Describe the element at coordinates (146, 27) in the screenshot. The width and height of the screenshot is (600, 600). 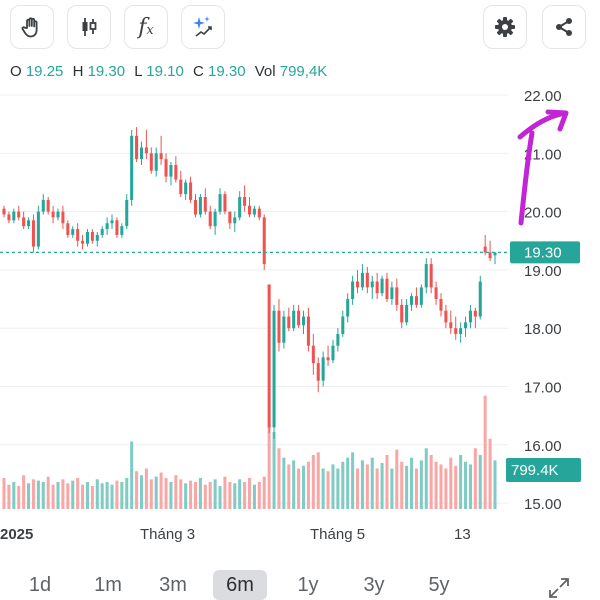
I see `indicators-button: fx` at that location.